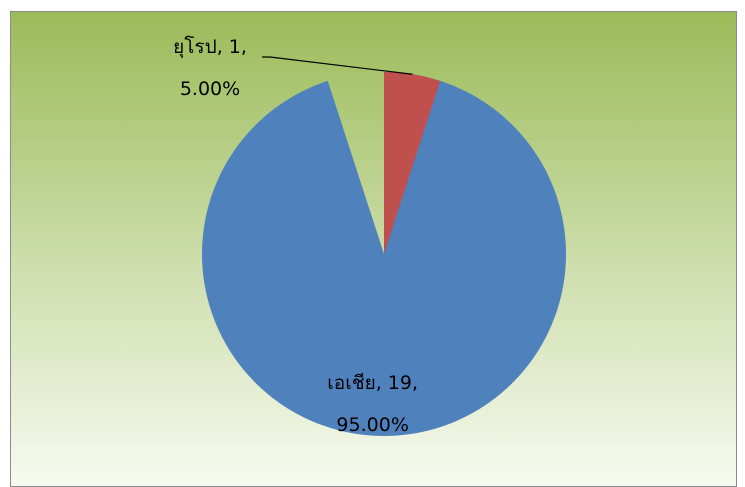  What do you see at coordinates (195, 47) in the screenshot?
I see `data-label-part: ยุโรป` at bounding box center [195, 47].